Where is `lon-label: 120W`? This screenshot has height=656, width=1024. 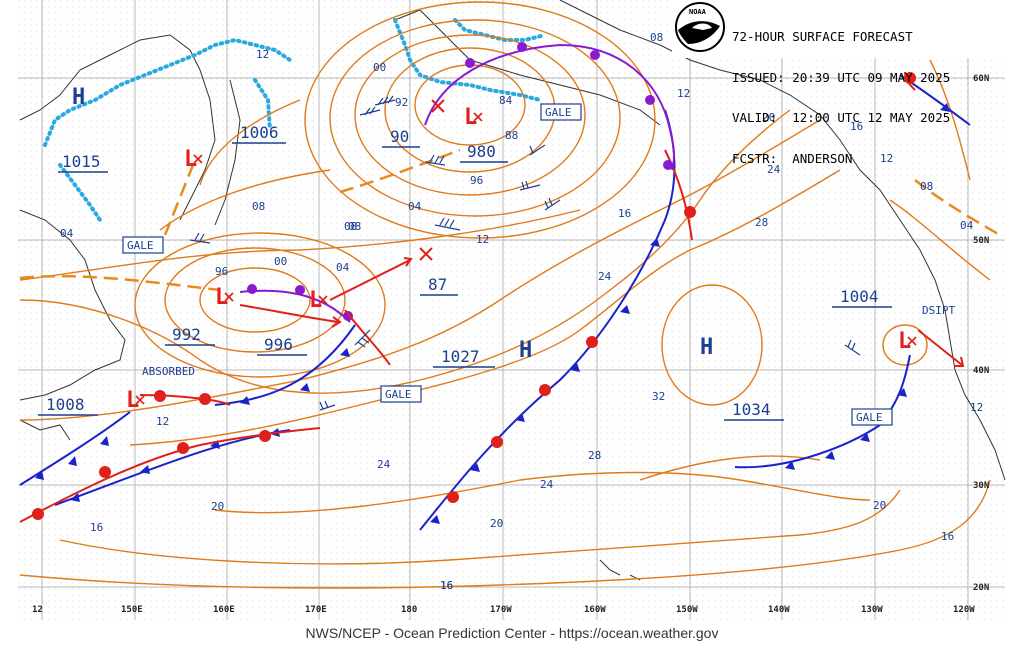 lon-label: 120W is located at coordinates (964, 610).